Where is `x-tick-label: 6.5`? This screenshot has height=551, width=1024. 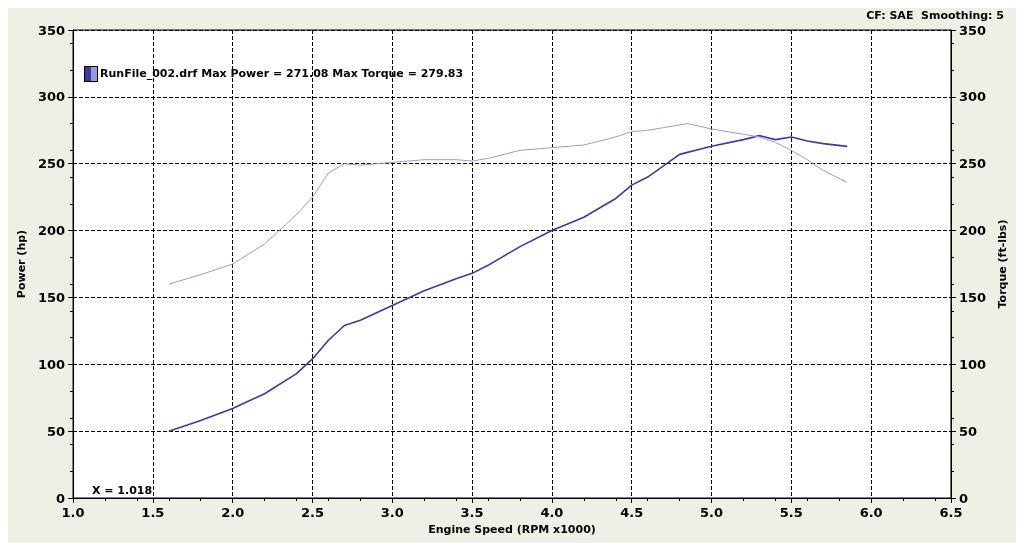 x-tick-label: 6.5 is located at coordinates (951, 512).